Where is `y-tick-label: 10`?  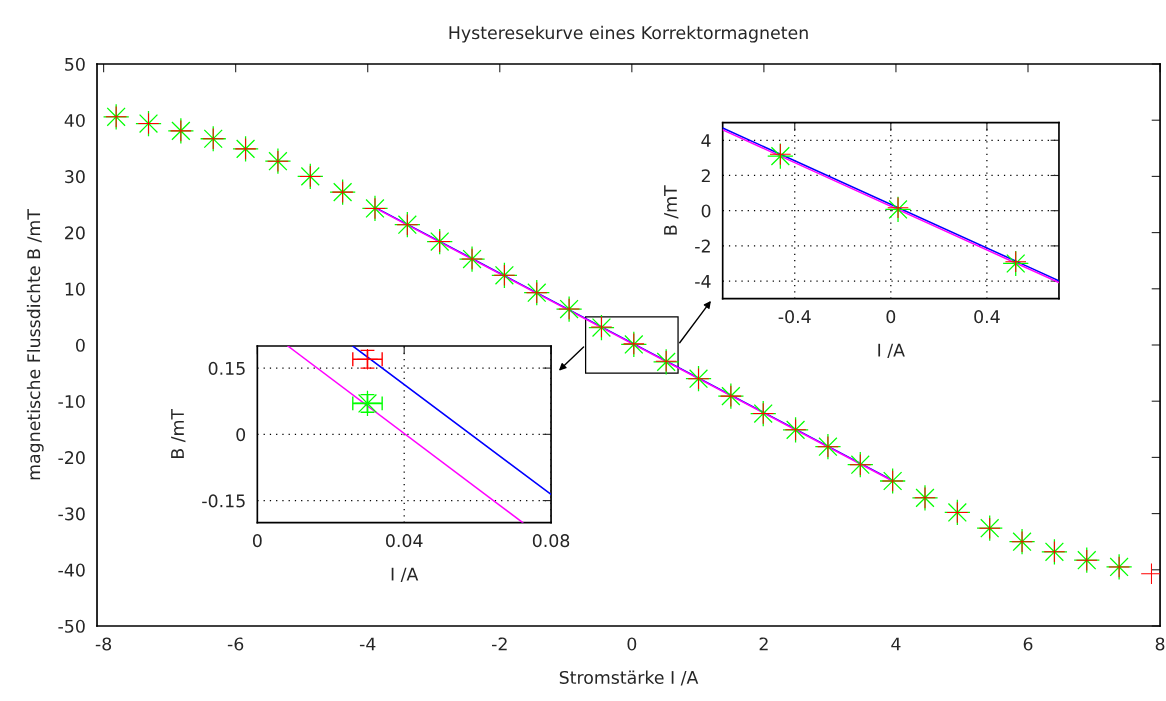 y-tick-label: 10 is located at coordinates (75, 289).